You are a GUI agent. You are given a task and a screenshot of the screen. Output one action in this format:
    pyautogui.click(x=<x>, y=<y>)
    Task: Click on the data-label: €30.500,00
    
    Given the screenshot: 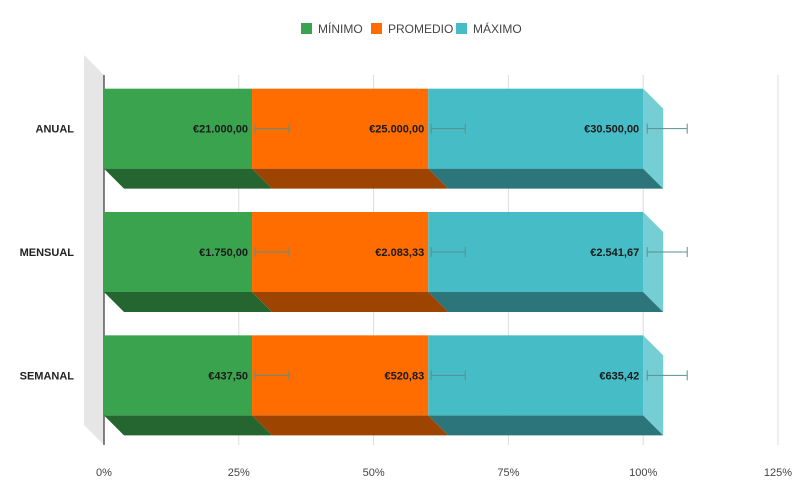 What is the action you would take?
    pyautogui.click(x=611, y=130)
    